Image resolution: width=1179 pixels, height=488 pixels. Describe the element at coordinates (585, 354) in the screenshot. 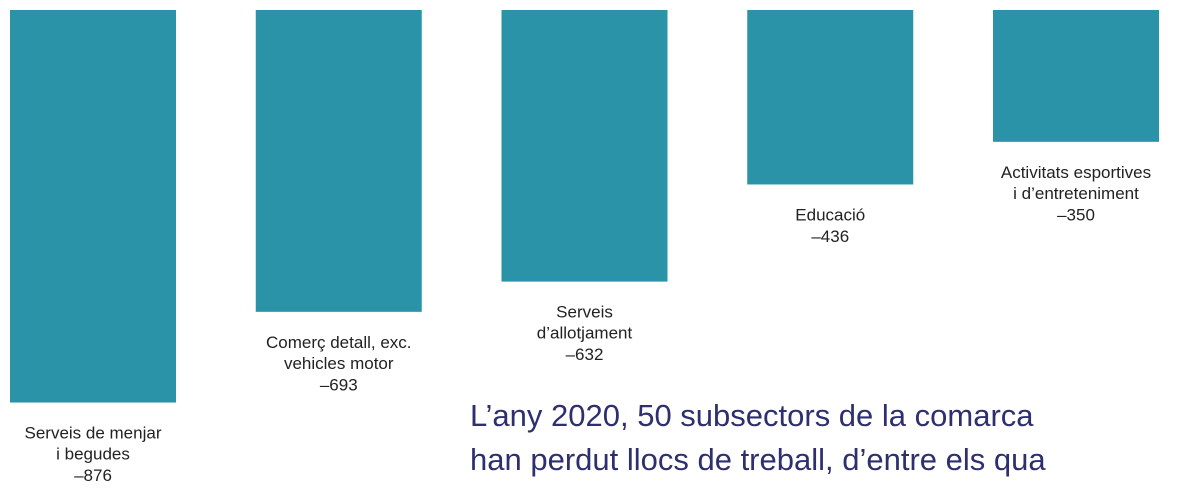

I see `value-label: –632` at that location.